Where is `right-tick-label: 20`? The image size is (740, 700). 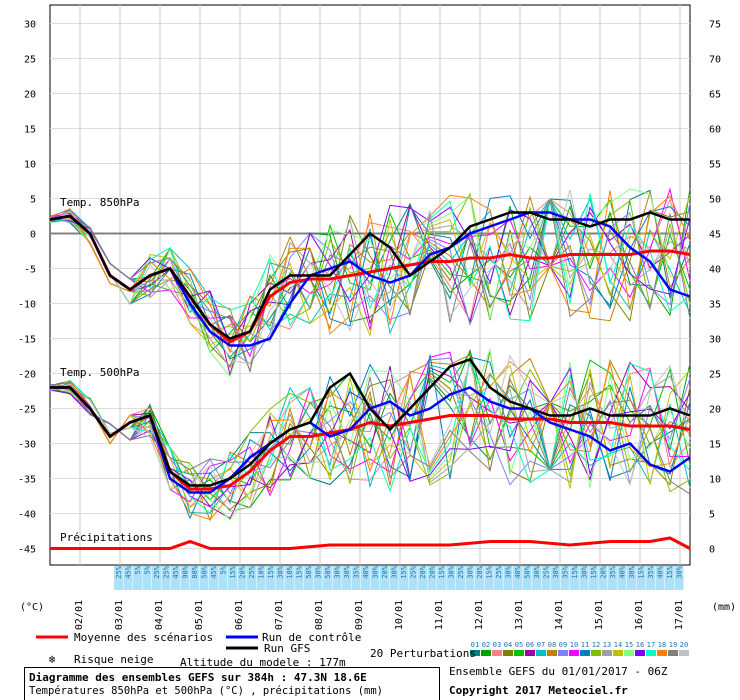
right-tick-label: 20 is located at coordinates (715, 410).